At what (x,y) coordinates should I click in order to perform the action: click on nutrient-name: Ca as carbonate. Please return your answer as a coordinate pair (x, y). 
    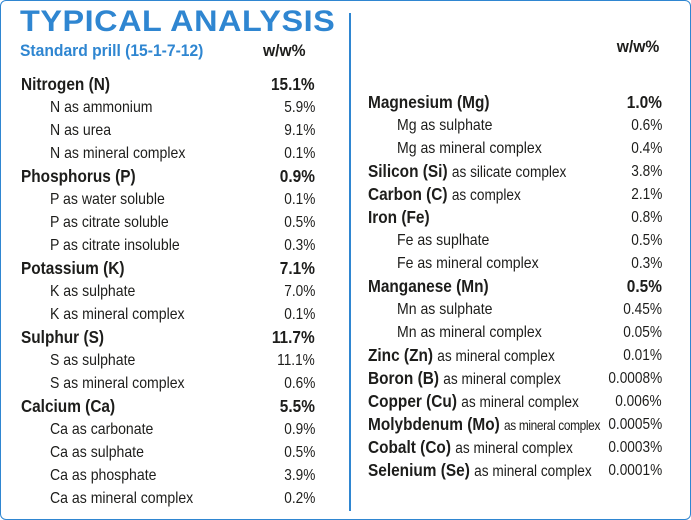
    Looking at the image, I should click on (102, 429).